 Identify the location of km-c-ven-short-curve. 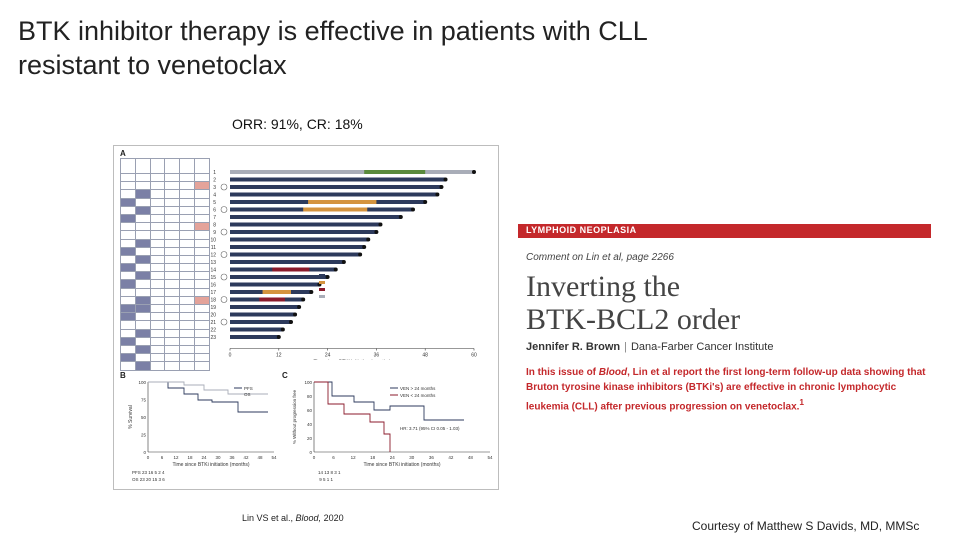
(352, 416).